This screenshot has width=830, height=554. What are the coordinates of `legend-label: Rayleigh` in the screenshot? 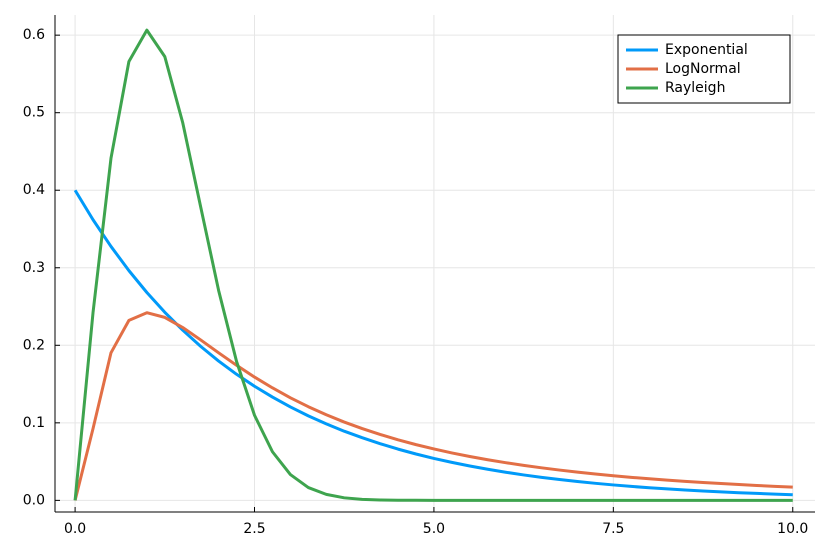 It's located at (695, 88).